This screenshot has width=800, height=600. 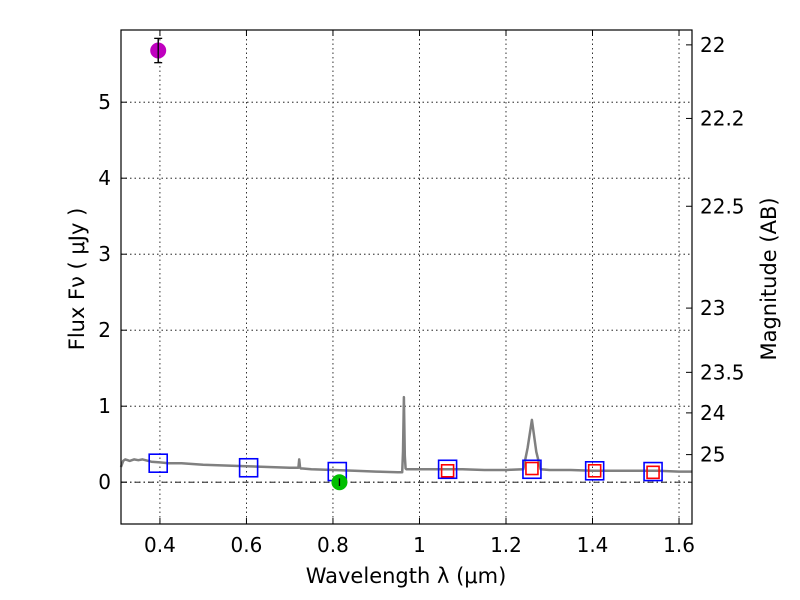 What do you see at coordinates (77, 279) in the screenshot?
I see `y-axis-label: Flux Fν ( μJy )` at bounding box center [77, 279].